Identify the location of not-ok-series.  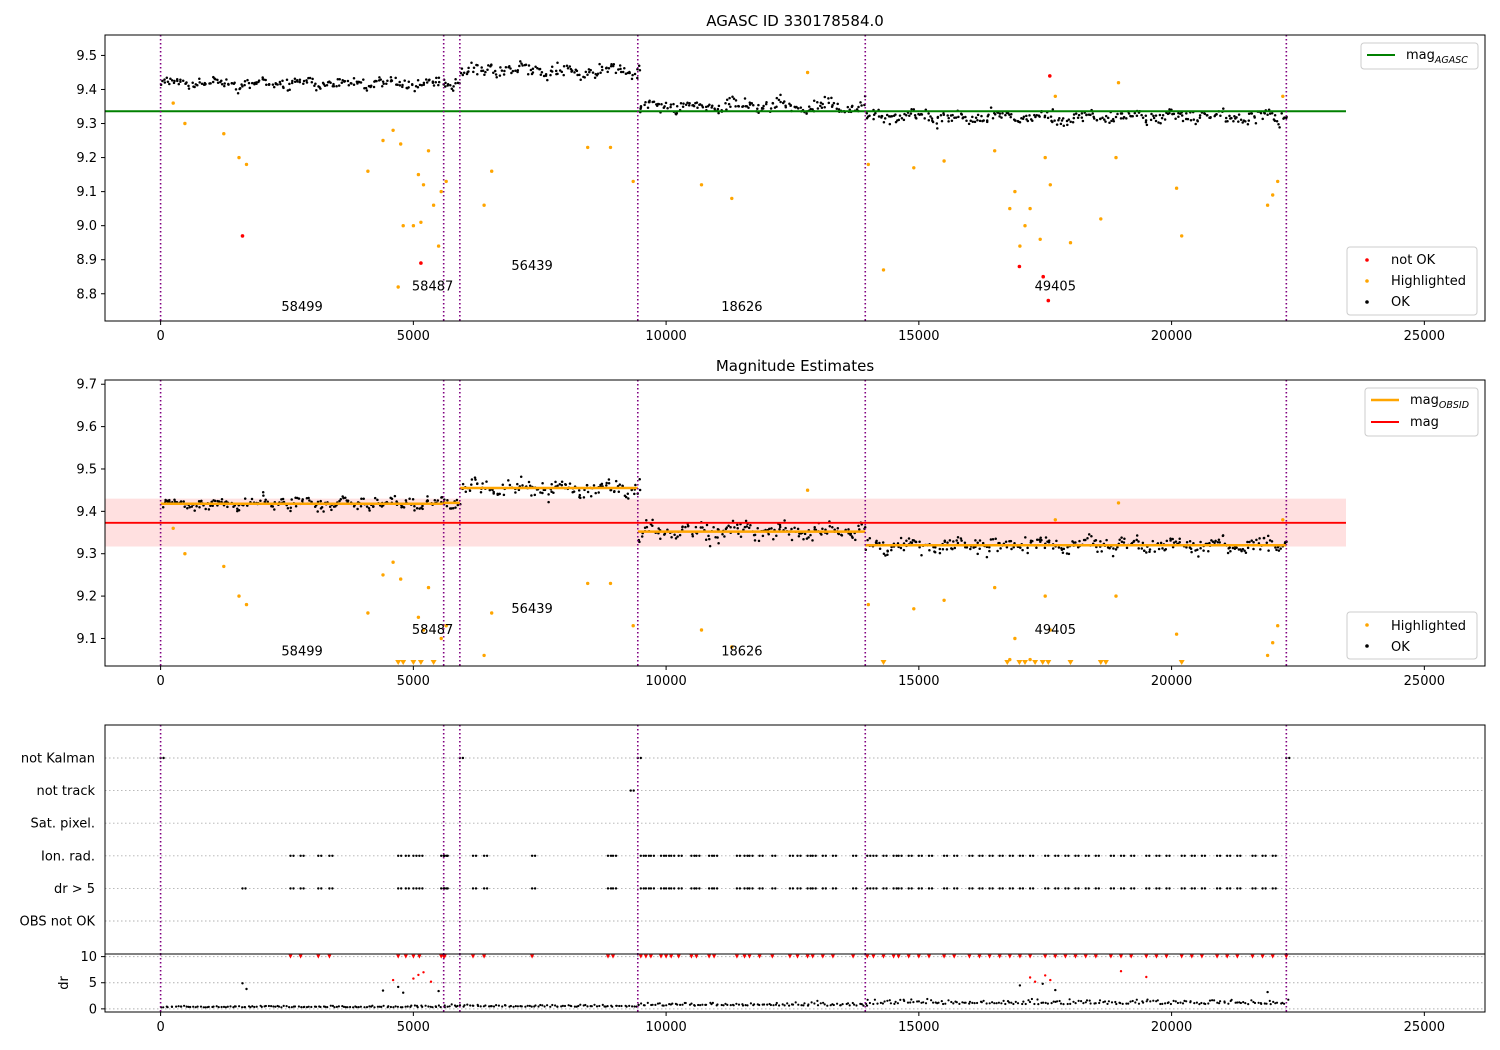
(646, 188).